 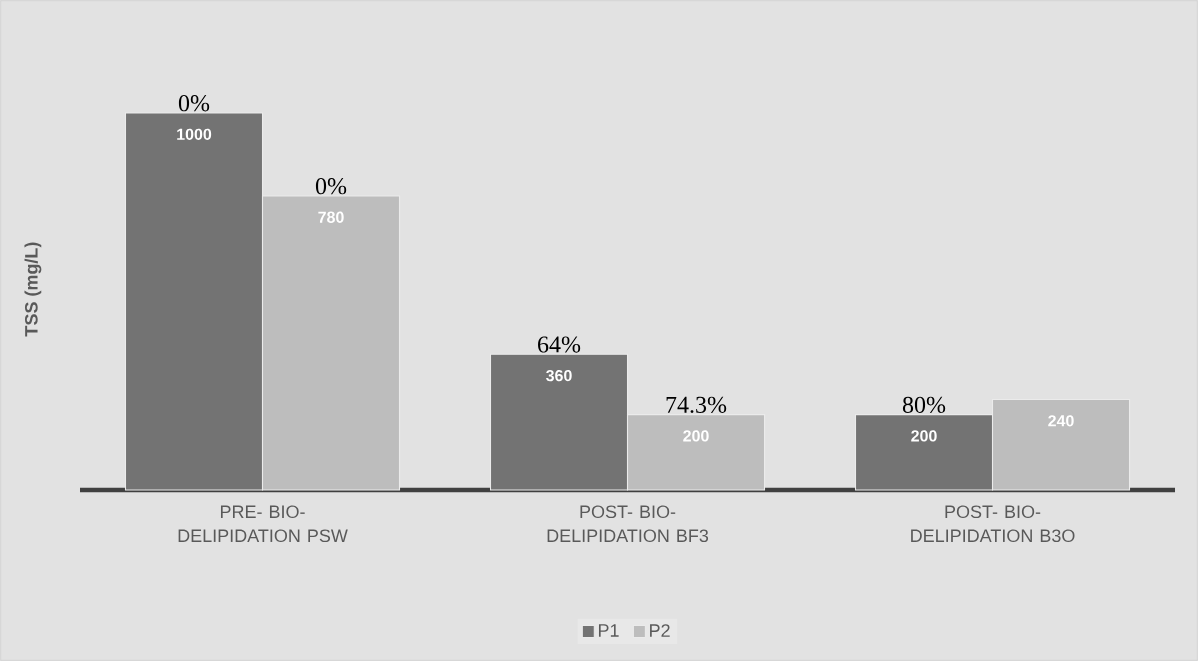 What do you see at coordinates (194, 134) in the screenshot?
I see `data-label: 1000` at bounding box center [194, 134].